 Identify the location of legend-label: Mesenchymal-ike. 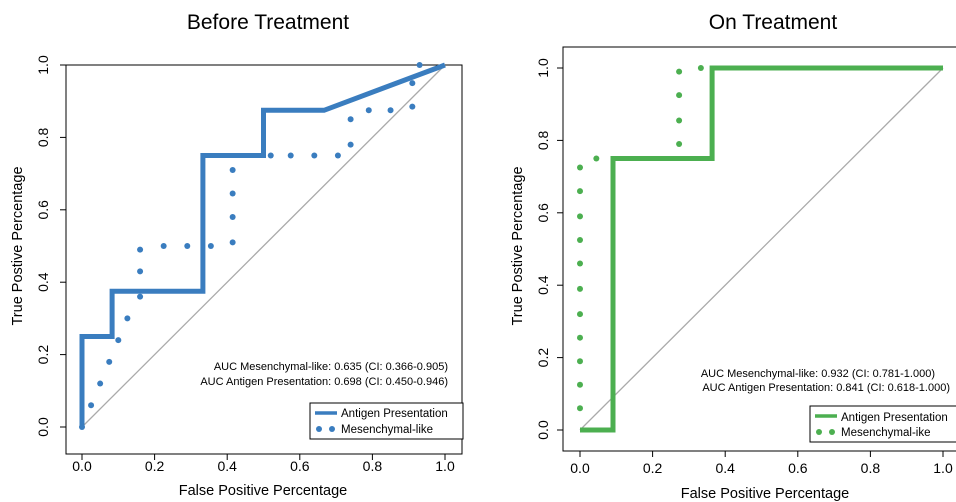
(885, 433).